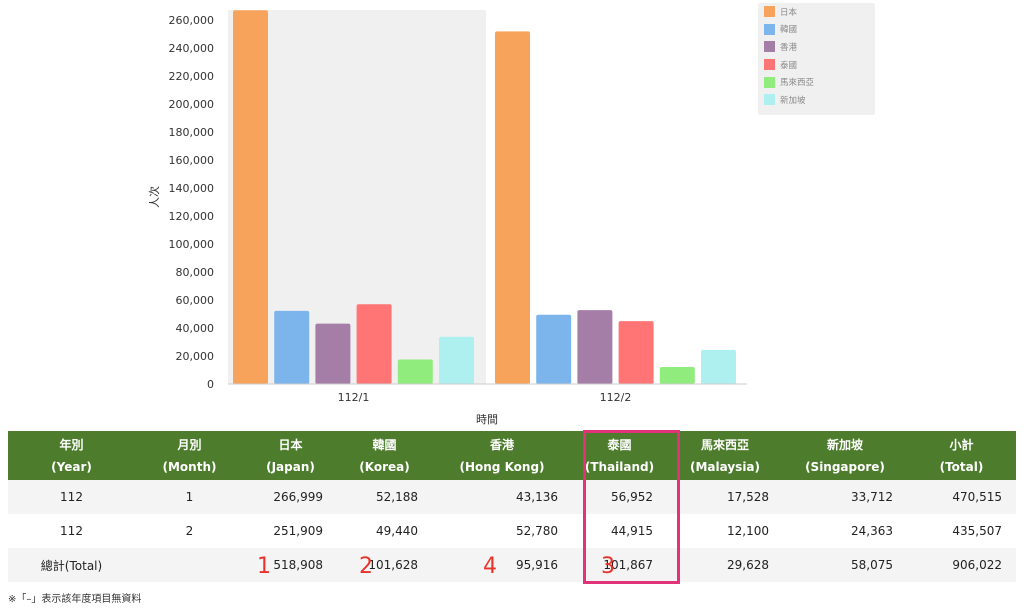 Image resolution: width=1024 pixels, height=609 pixels. What do you see at coordinates (725, 466) in the screenshot?
I see `header-label-en: (Malaysia)` at bounding box center [725, 466].